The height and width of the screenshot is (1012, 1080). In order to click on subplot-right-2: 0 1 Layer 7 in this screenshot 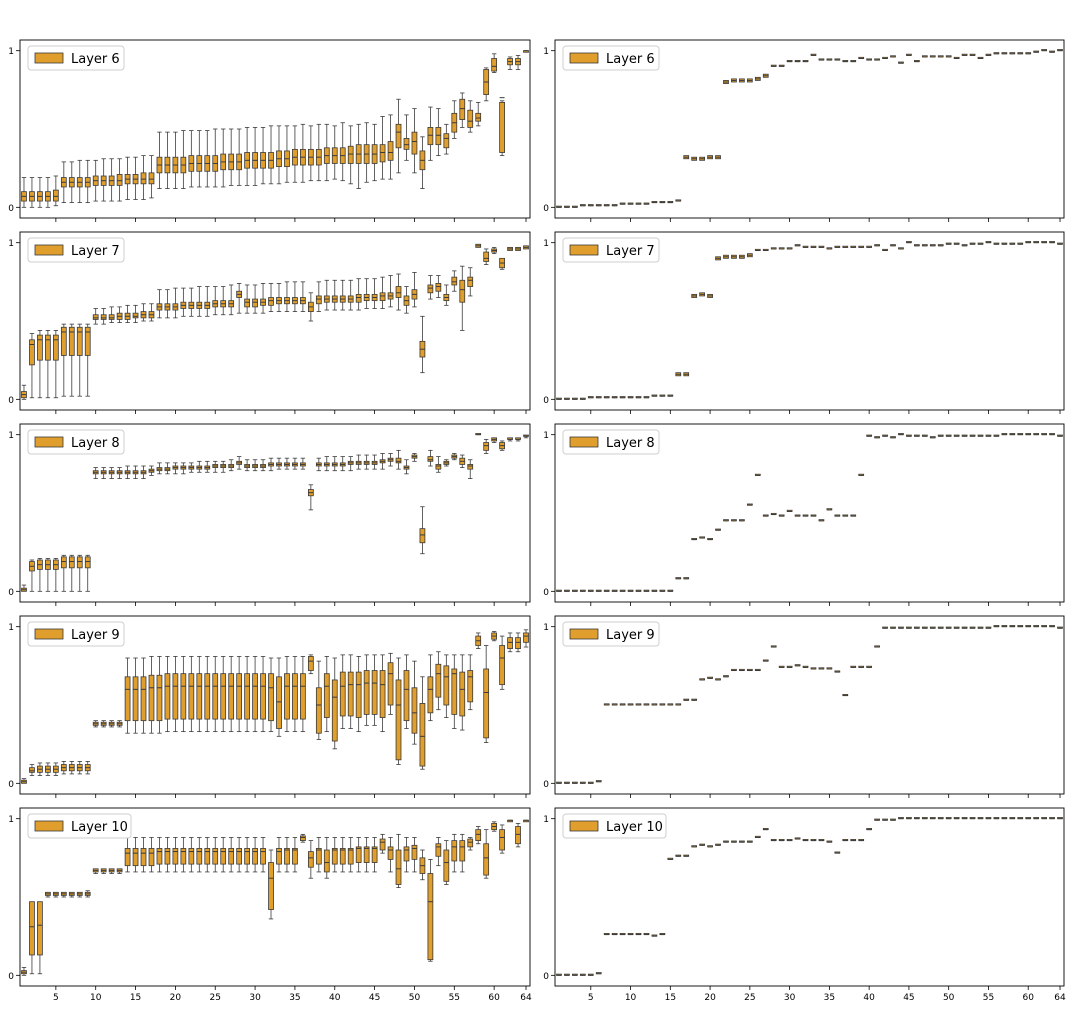, I will do `click(804, 322)`.